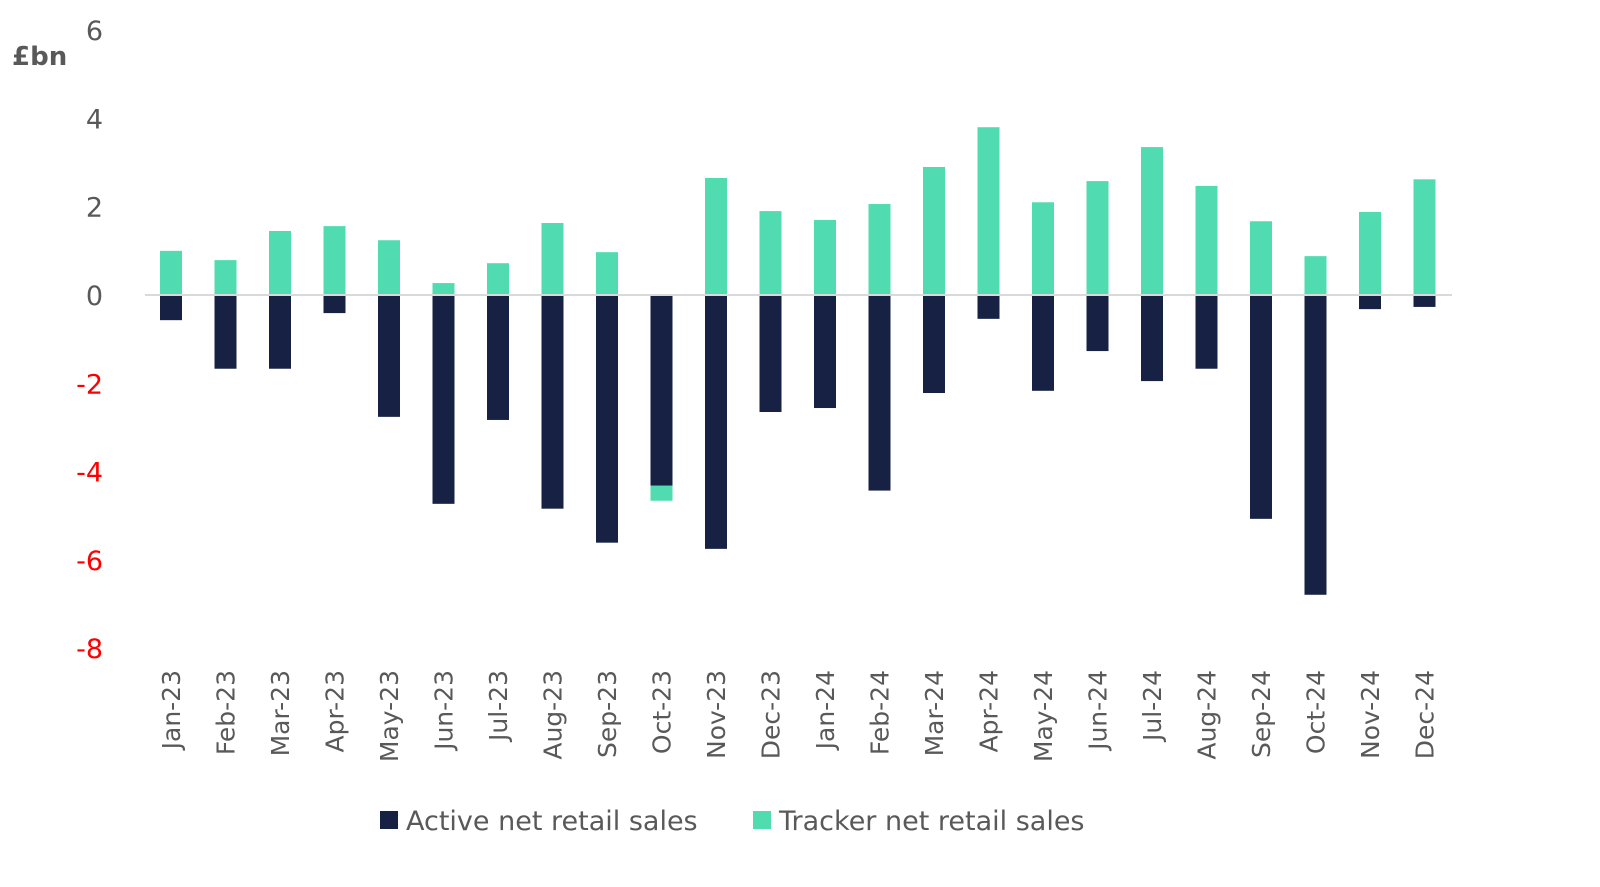  I want to click on x-tick-label: Nov-23, so click(716, 714).